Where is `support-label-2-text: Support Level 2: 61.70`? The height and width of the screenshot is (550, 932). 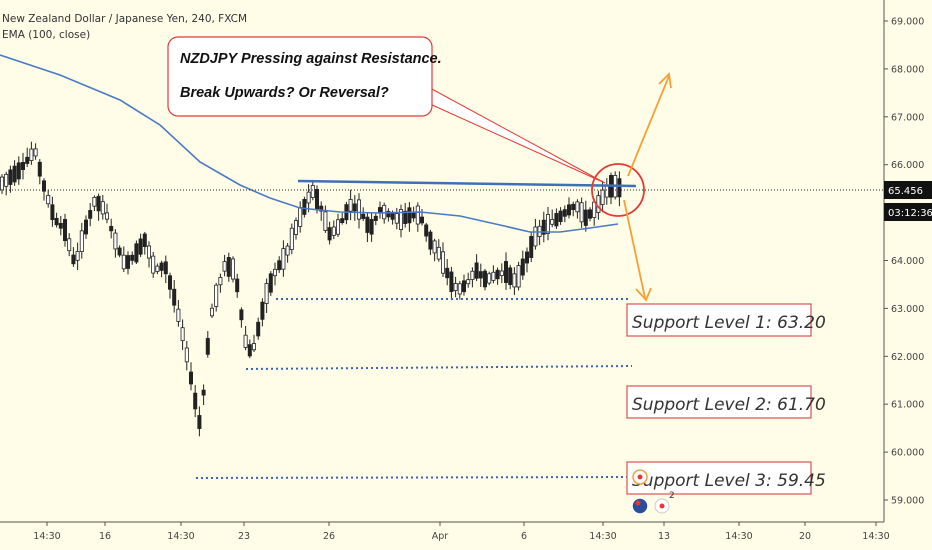 support-label-2-text: Support Level 2: 61.70 is located at coordinates (729, 405).